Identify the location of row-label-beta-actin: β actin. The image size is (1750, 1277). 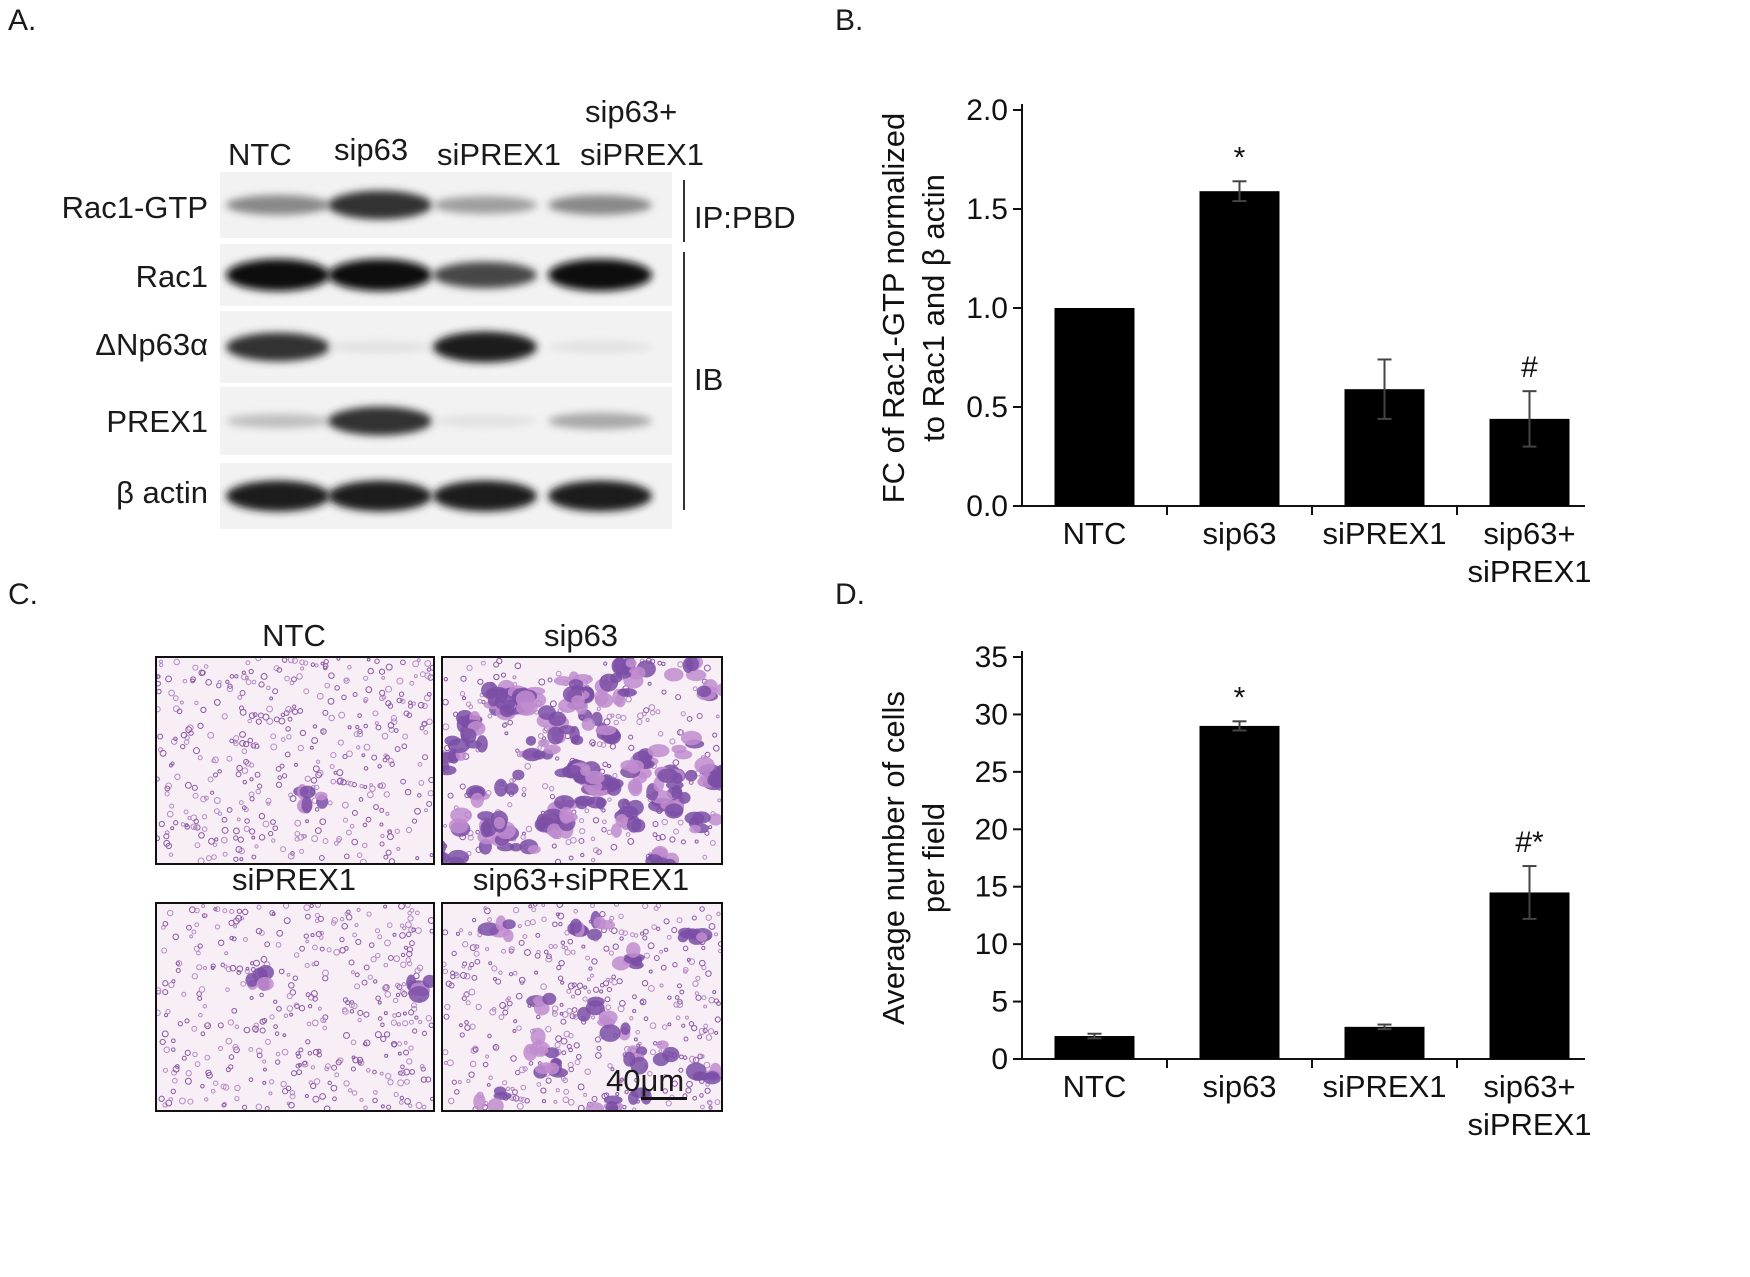
(162, 492).